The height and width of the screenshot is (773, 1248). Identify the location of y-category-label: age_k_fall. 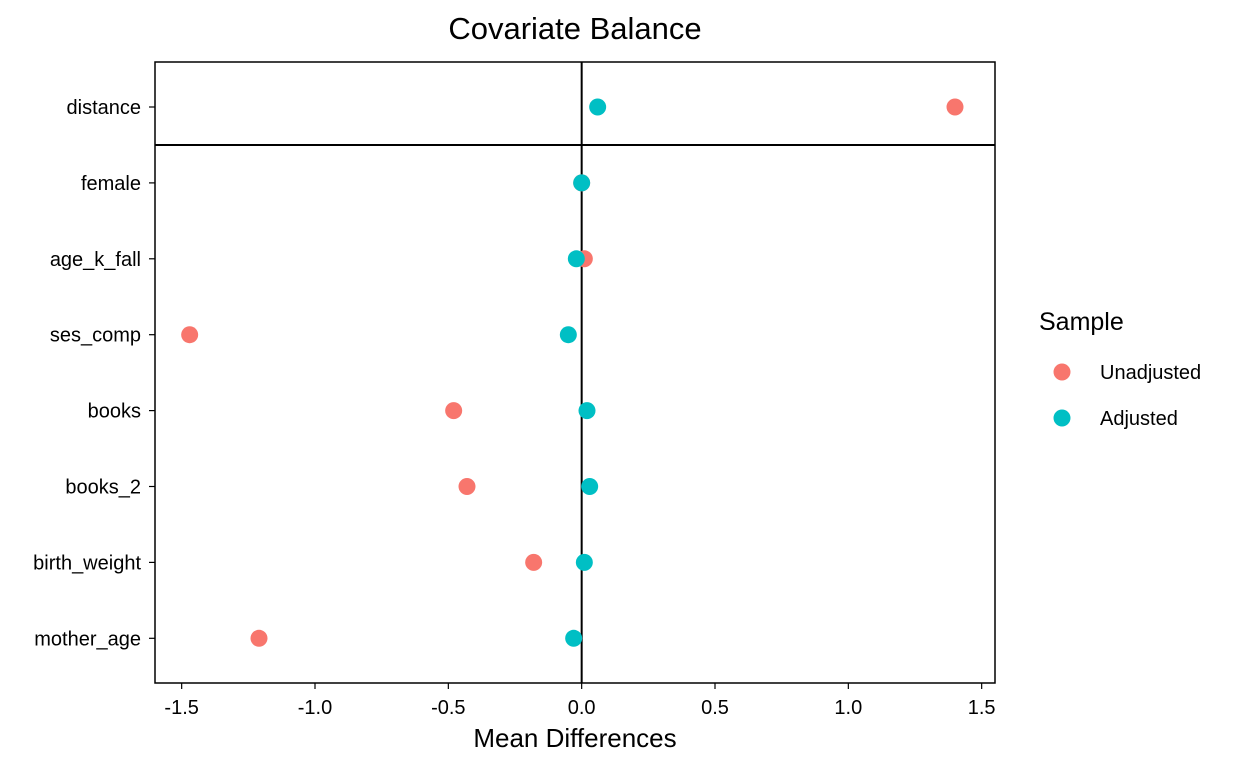
(95, 260).